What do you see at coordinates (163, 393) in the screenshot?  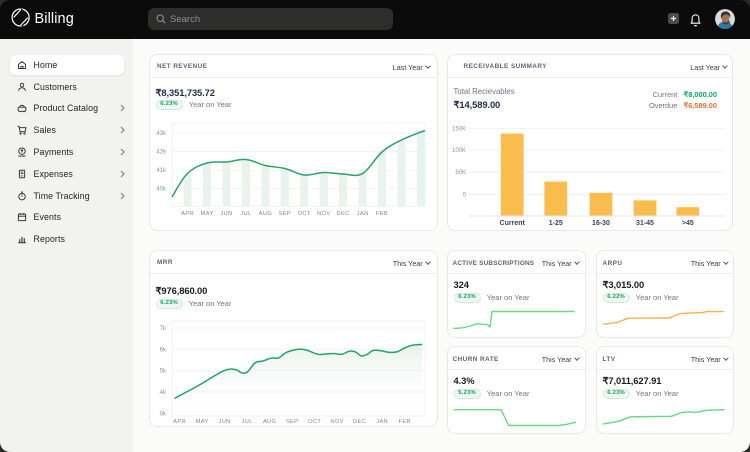 I see `svg-text: 4k` at bounding box center [163, 393].